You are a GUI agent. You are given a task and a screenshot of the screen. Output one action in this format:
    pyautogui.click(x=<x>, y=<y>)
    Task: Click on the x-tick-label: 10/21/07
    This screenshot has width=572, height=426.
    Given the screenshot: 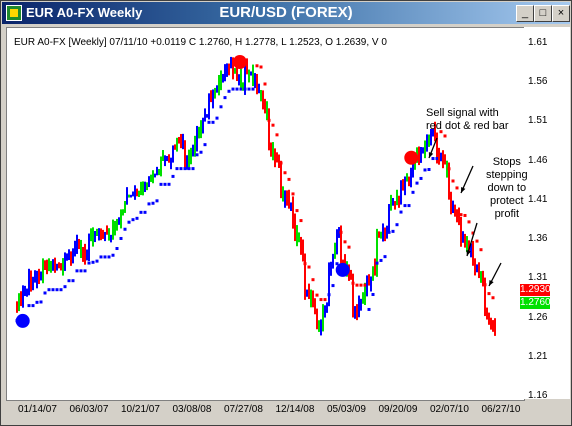 What is the action you would take?
    pyautogui.click(x=140, y=409)
    